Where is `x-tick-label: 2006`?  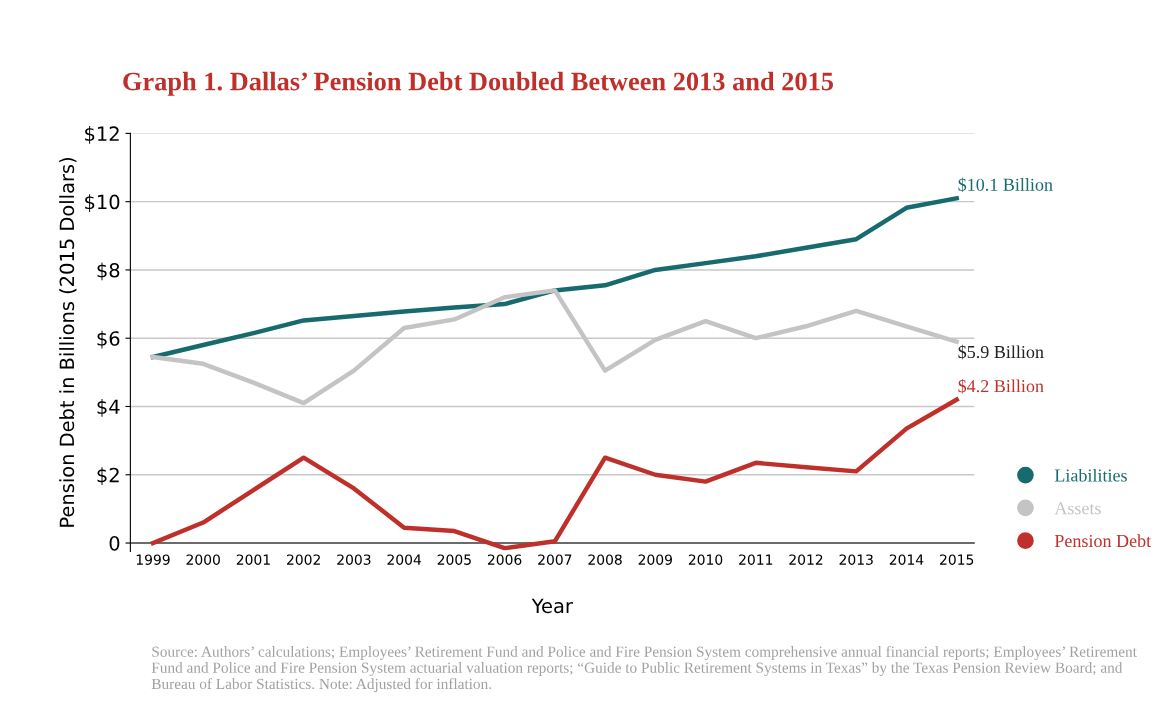 x-tick-label: 2006 is located at coordinates (504, 559).